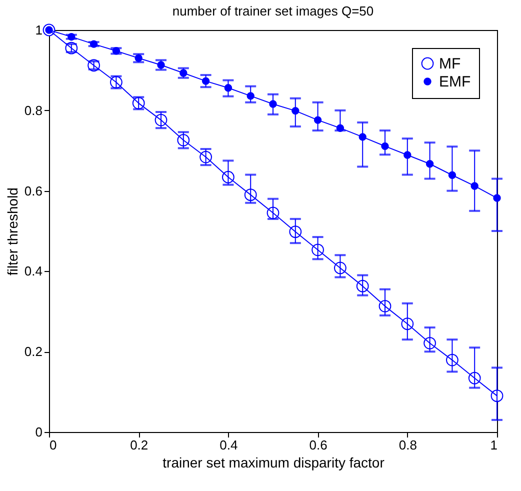 The width and height of the screenshot is (521, 491). Describe the element at coordinates (494, 445) in the screenshot. I see `x-tick-label: 1` at that location.